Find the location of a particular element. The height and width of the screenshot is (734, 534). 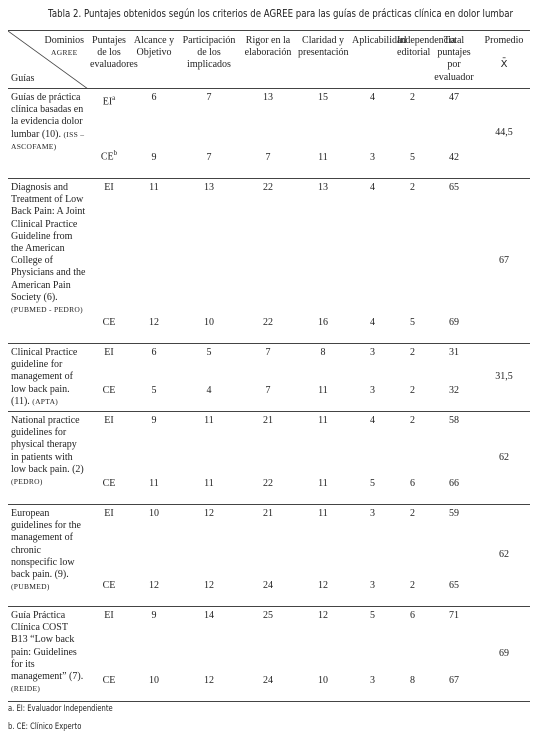

column-header: Alcance y Objetivo is located at coordinates (154, 59).